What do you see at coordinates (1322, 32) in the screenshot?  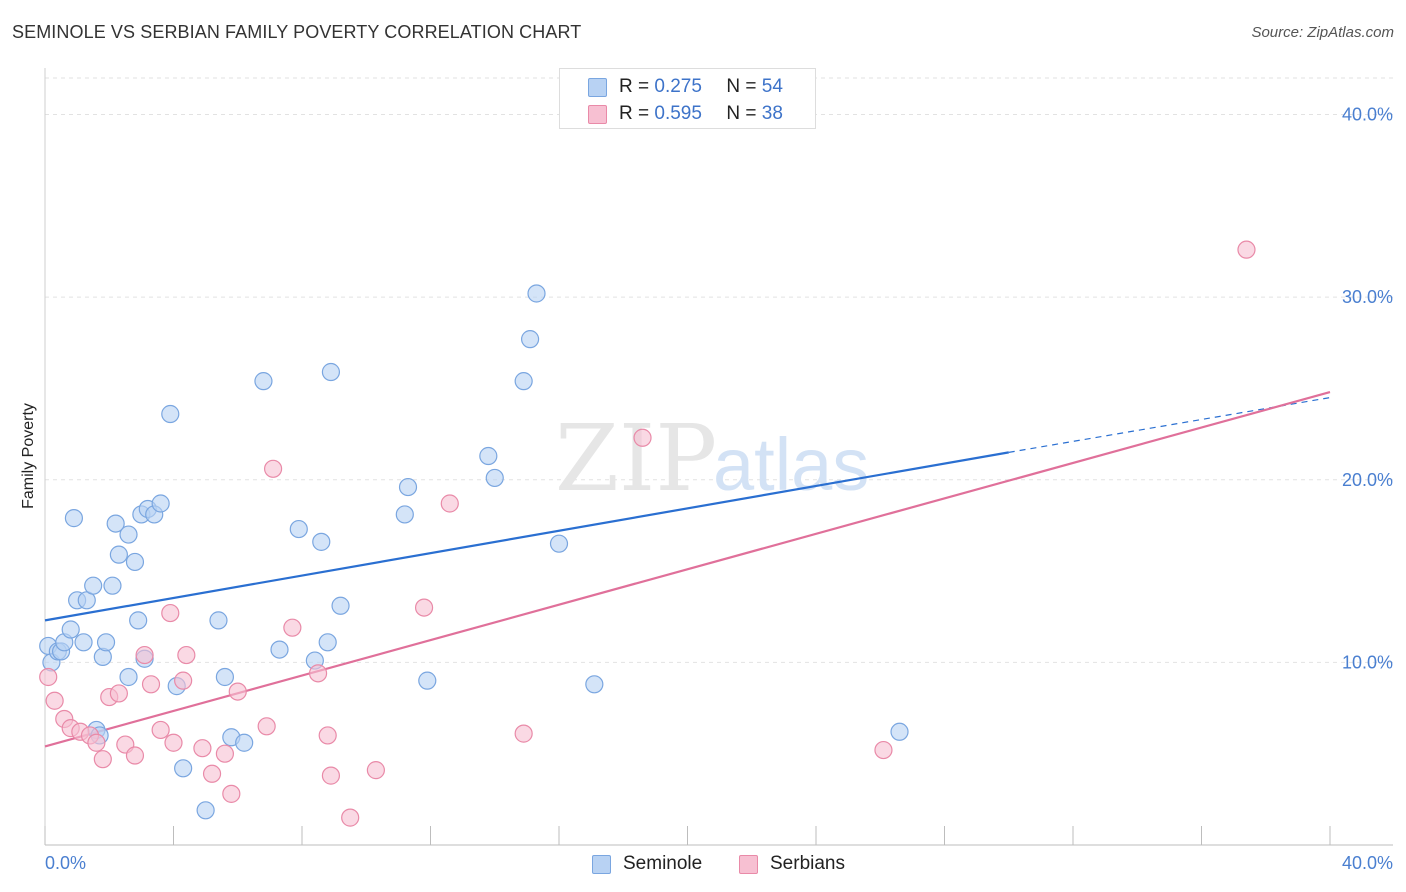 I see `source-label: Source: ZipAtlas.com` at bounding box center [1322, 32].